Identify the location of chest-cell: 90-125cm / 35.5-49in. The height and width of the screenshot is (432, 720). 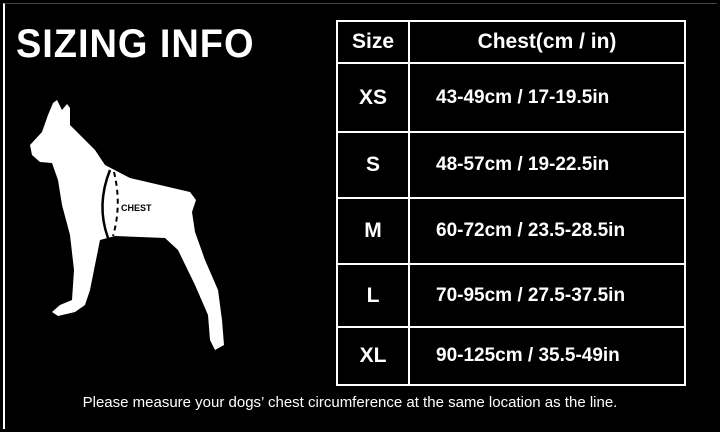
(547, 356).